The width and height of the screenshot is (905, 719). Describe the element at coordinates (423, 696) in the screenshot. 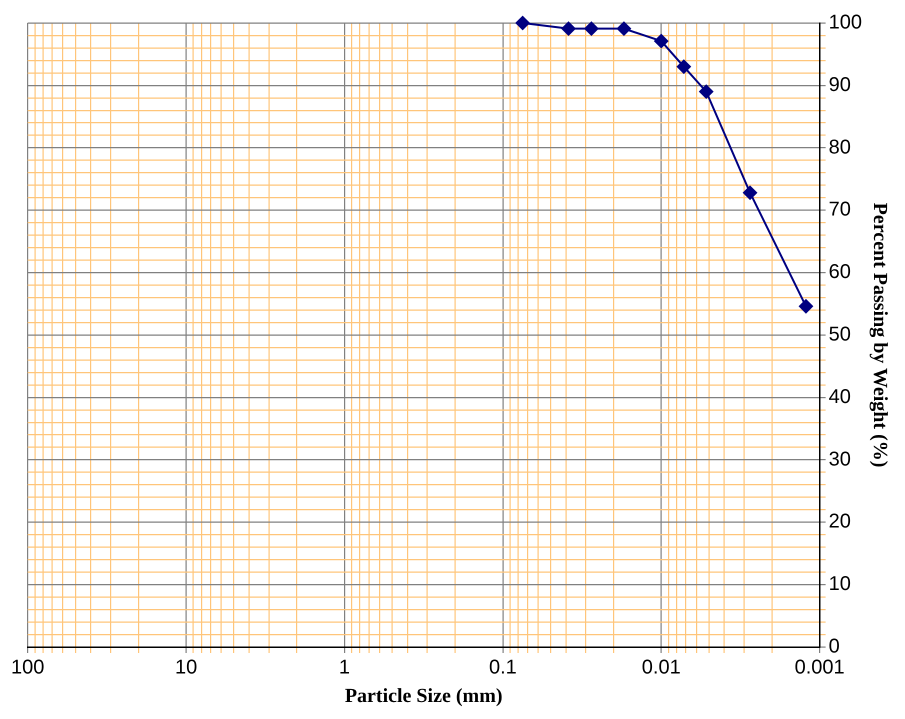

I see `x-axis-title: Particle Size (mm)` at that location.